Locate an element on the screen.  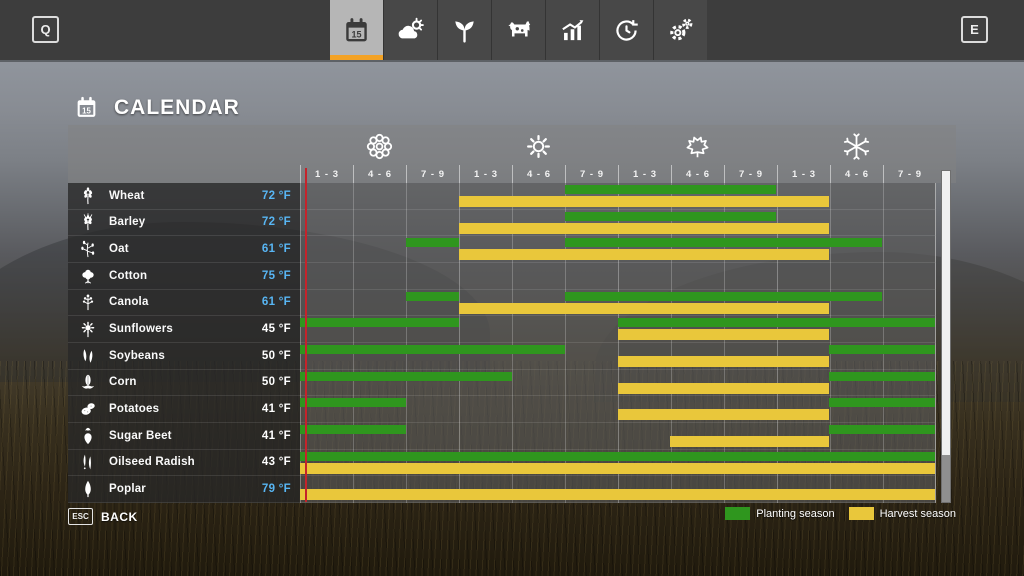
crop-label-potatoes: Potatoes 41 °F is located at coordinates (184, 409).